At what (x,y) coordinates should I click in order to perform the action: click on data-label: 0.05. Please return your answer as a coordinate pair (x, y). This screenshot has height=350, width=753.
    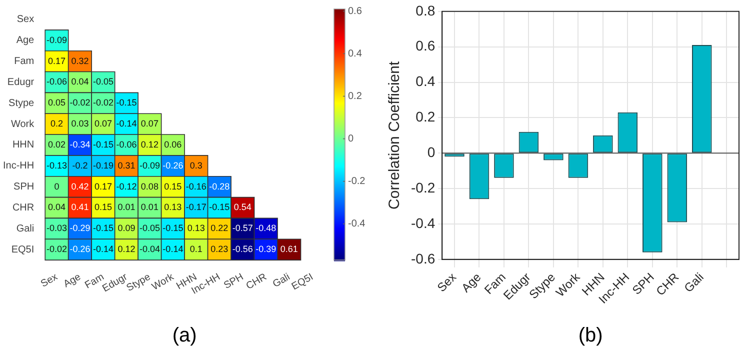
    Looking at the image, I should click on (57, 103).